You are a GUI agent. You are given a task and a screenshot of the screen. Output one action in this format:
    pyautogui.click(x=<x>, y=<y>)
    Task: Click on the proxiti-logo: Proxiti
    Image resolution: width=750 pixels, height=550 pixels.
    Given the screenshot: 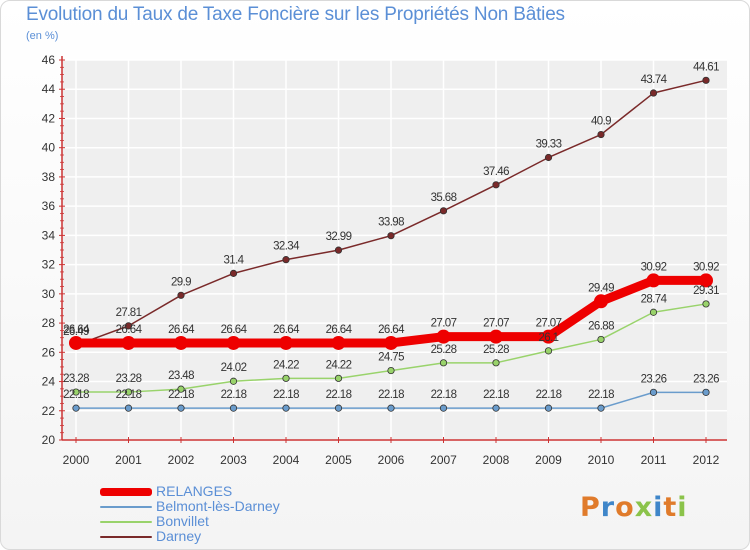 What is the action you would take?
    pyautogui.click(x=634, y=507)
    